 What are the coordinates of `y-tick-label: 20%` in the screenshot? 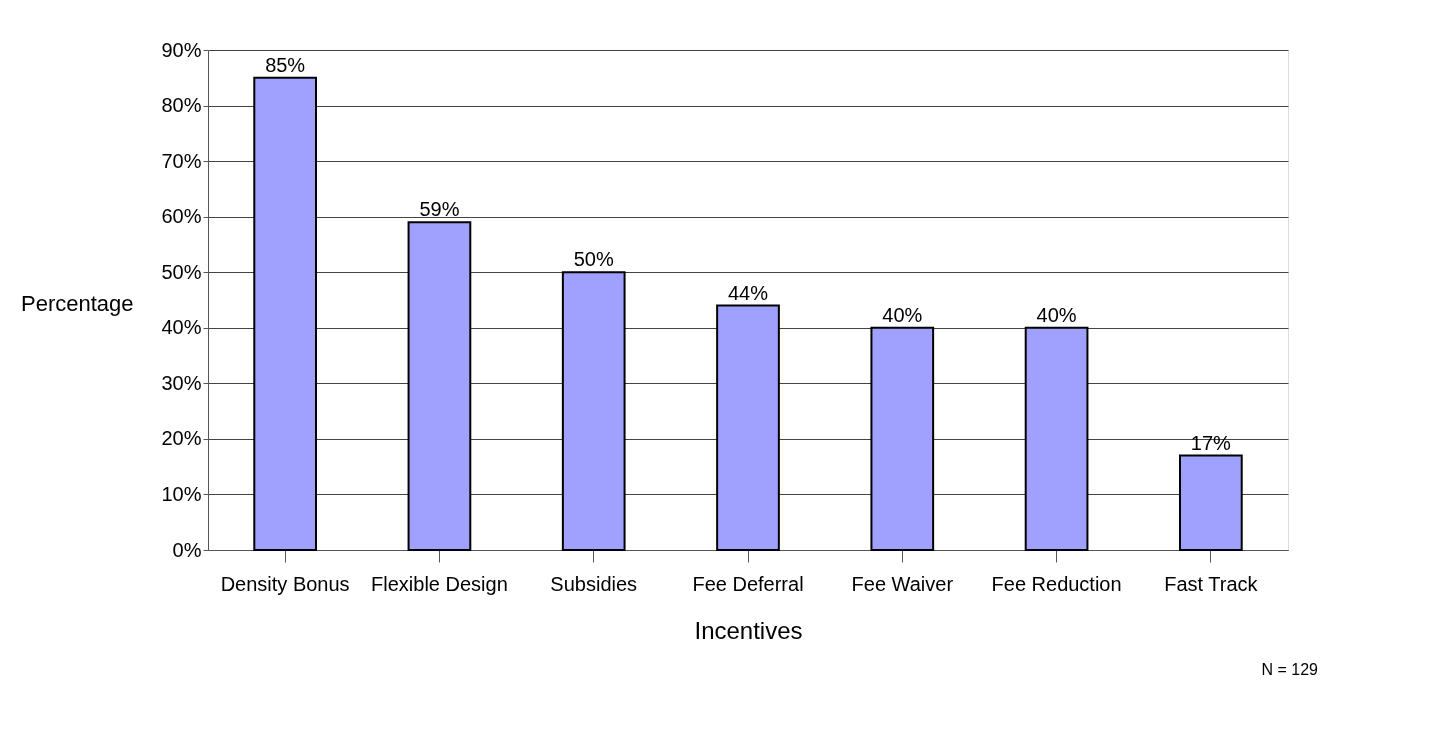 It's located at (181, 438).